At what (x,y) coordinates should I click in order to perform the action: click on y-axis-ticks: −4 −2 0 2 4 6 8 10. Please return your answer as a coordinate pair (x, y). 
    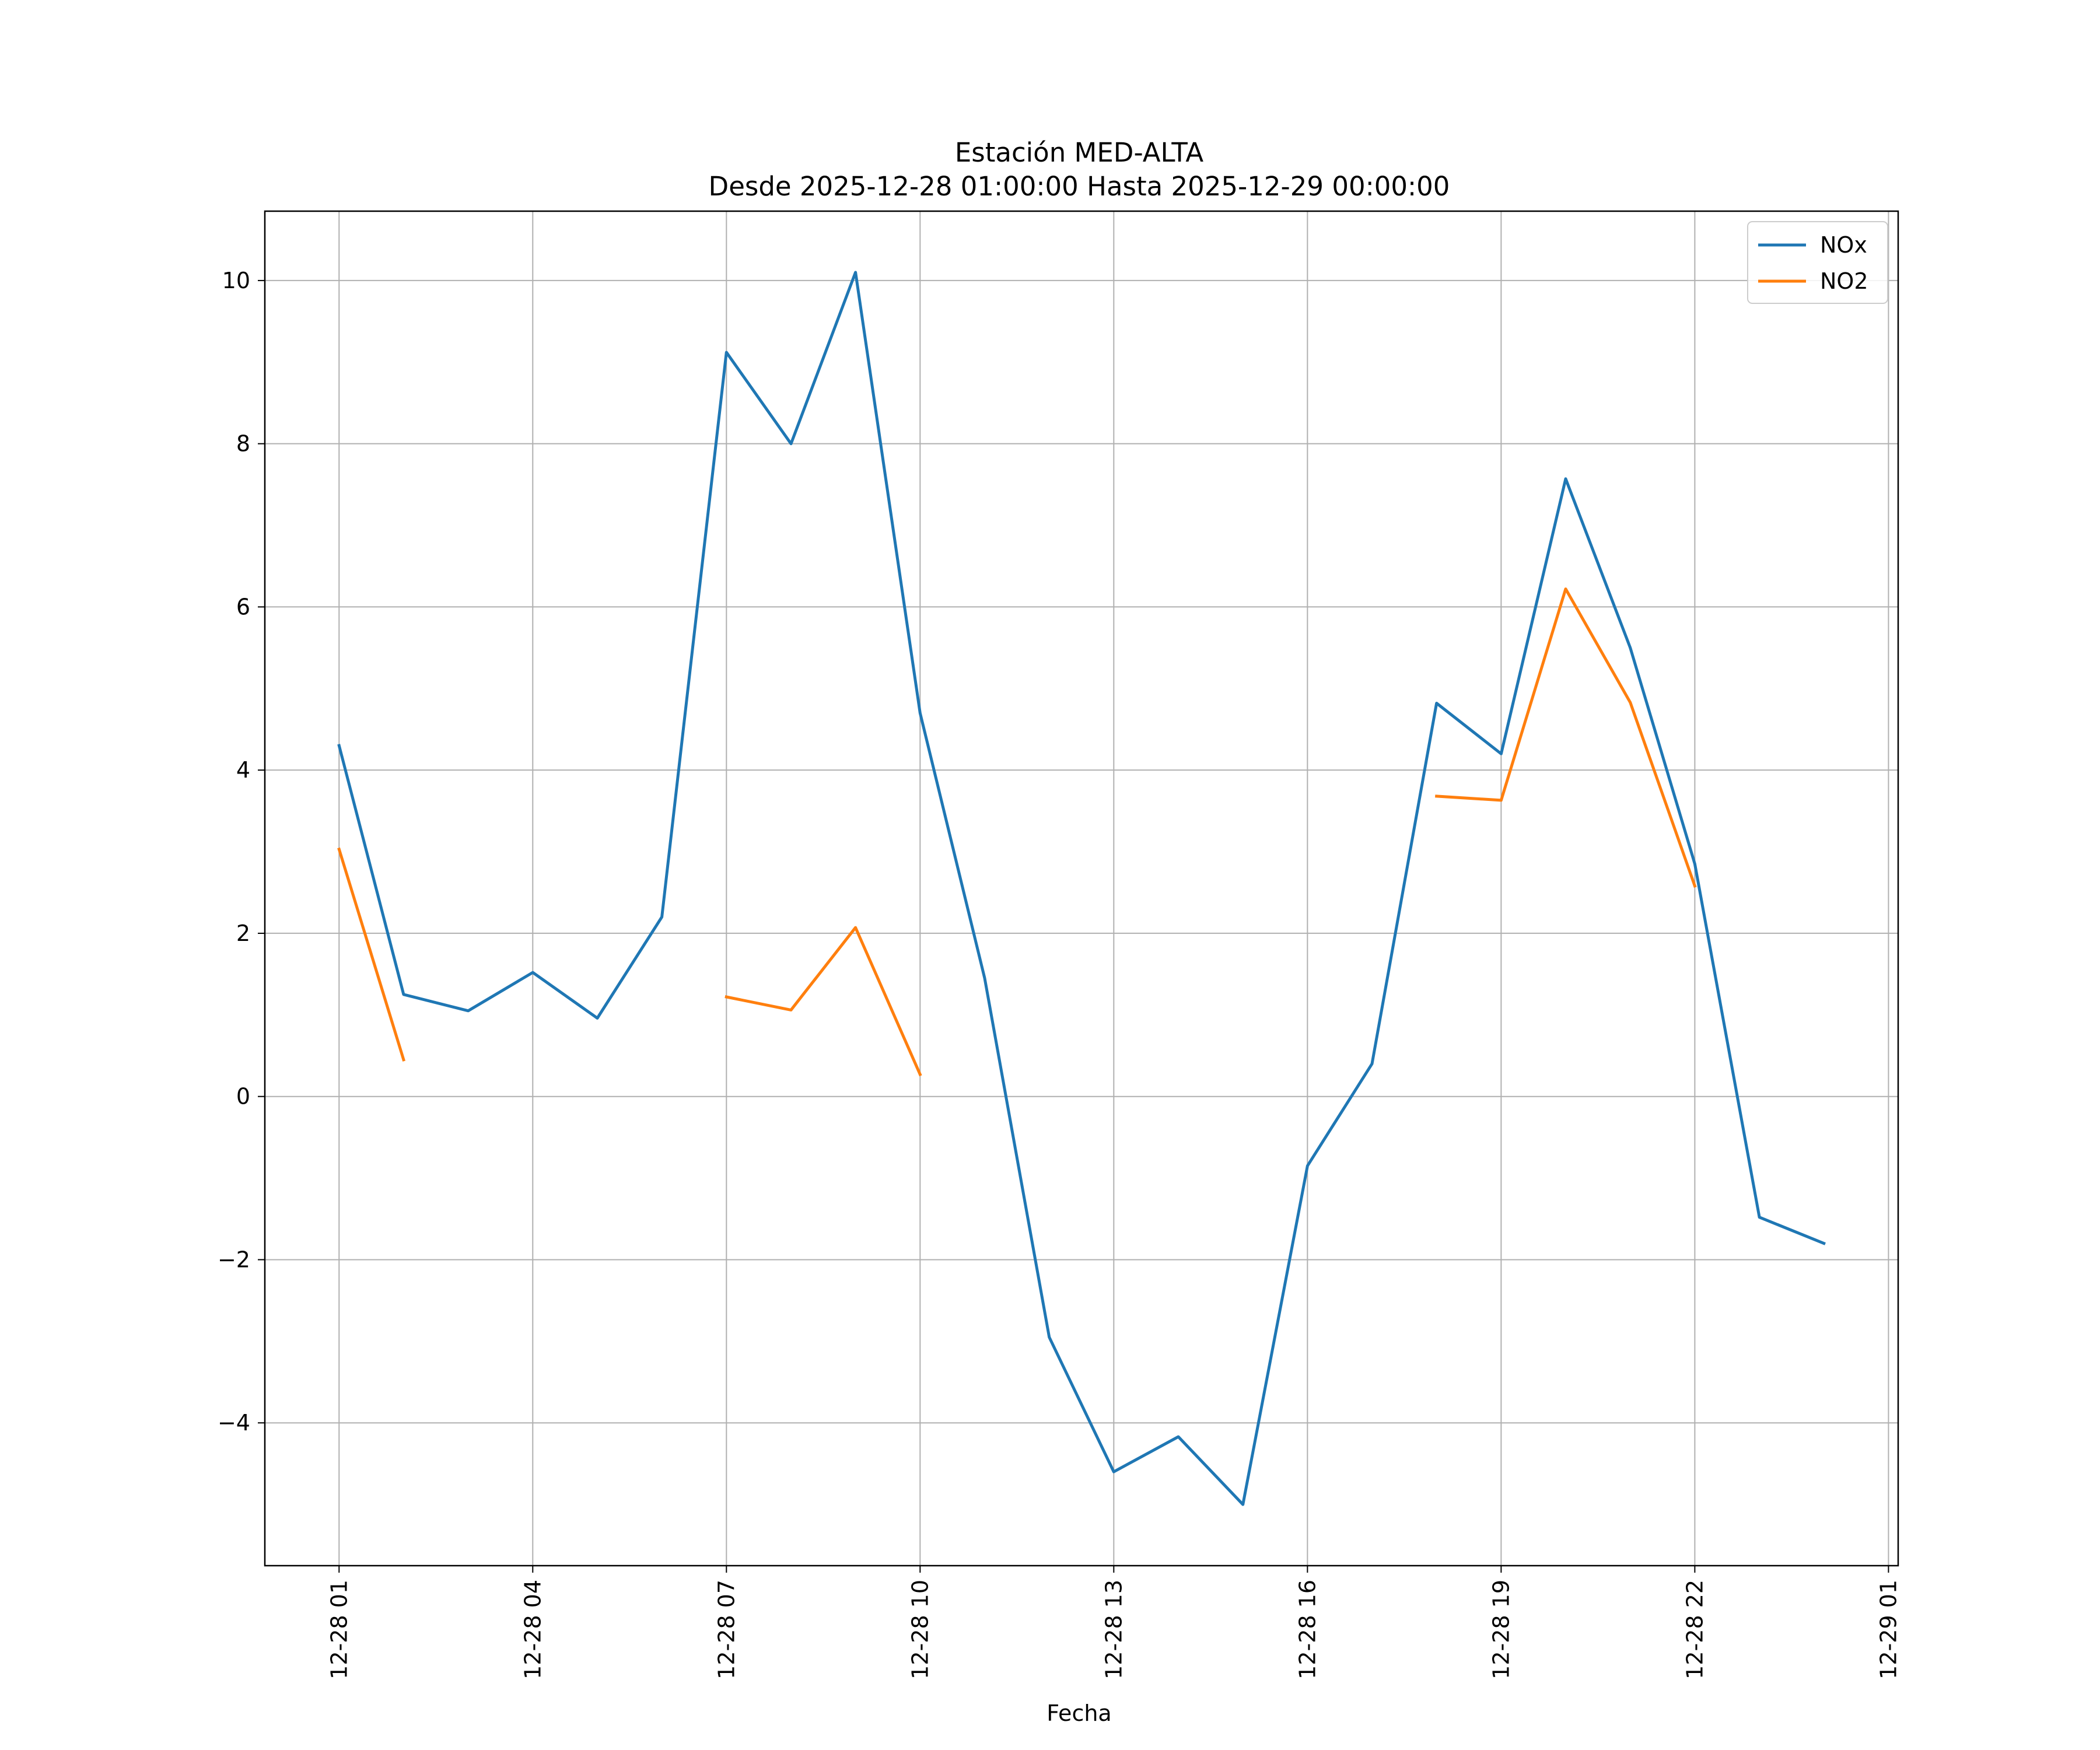
    Looking at the image, I should click on (242, 852).